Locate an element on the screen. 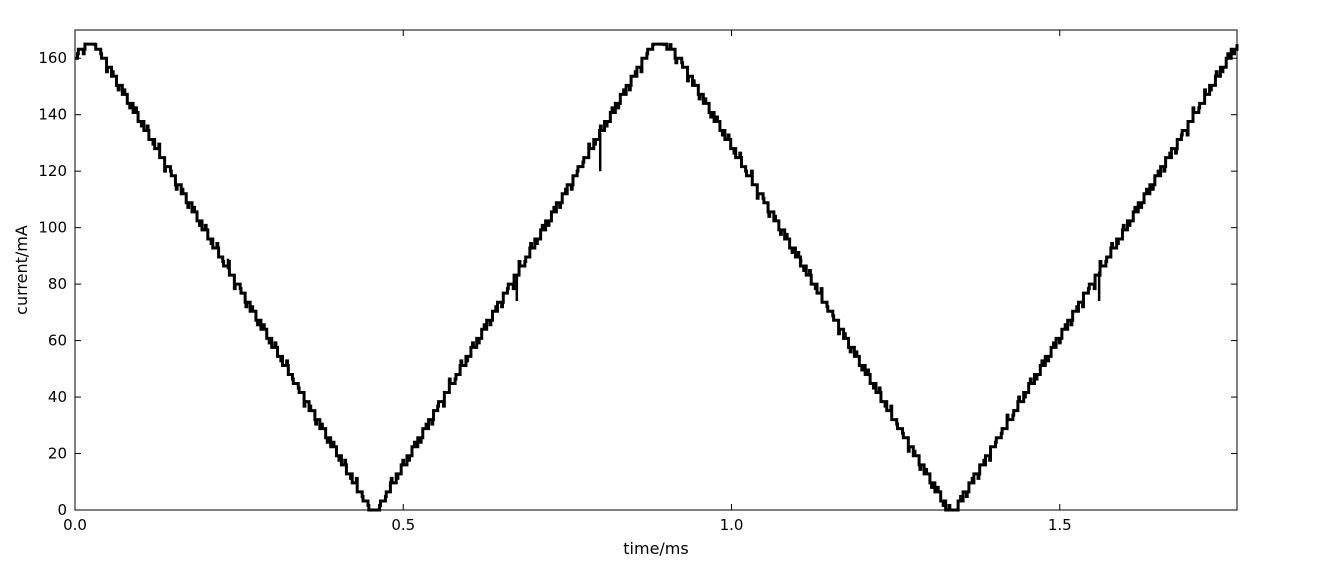 This screenshot has height=576, width=1320. y-tick-label: 140 is located at coordinates (52, 115).